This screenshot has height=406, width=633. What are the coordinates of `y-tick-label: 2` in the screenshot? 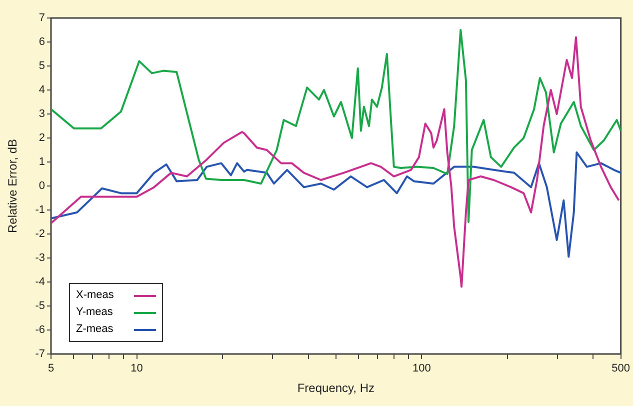 It's located at (41, 138).